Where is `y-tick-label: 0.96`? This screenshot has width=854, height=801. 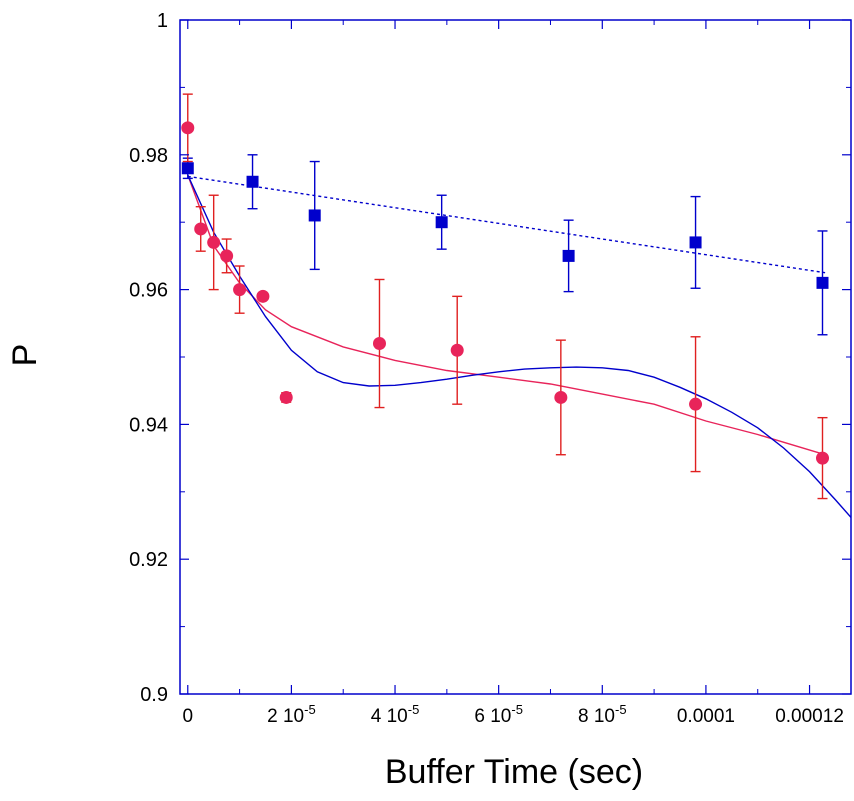 y-tick-label: 0.96 is located at coordinates (148, 291).